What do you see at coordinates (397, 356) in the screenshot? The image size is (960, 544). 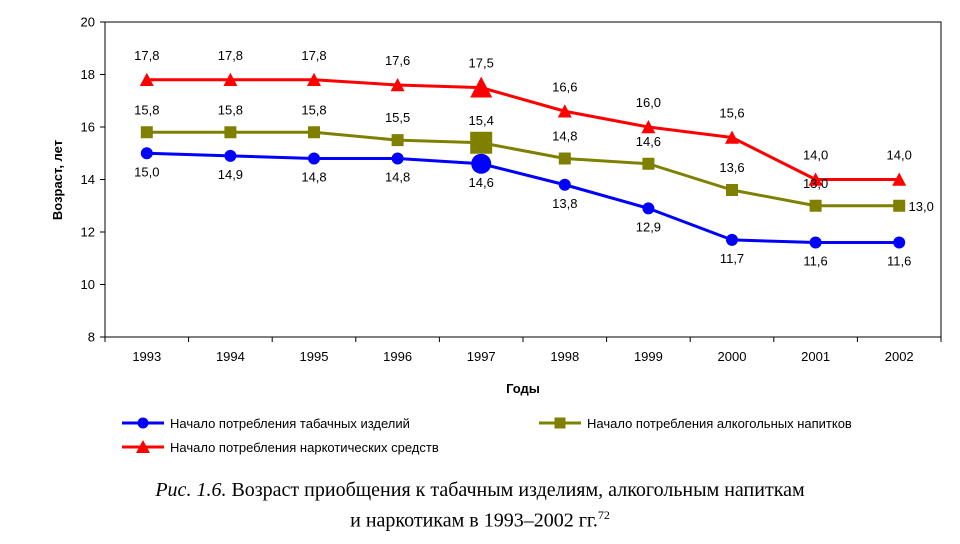 I see `x-tick-label: 1996` at bounding box center [397, 356].